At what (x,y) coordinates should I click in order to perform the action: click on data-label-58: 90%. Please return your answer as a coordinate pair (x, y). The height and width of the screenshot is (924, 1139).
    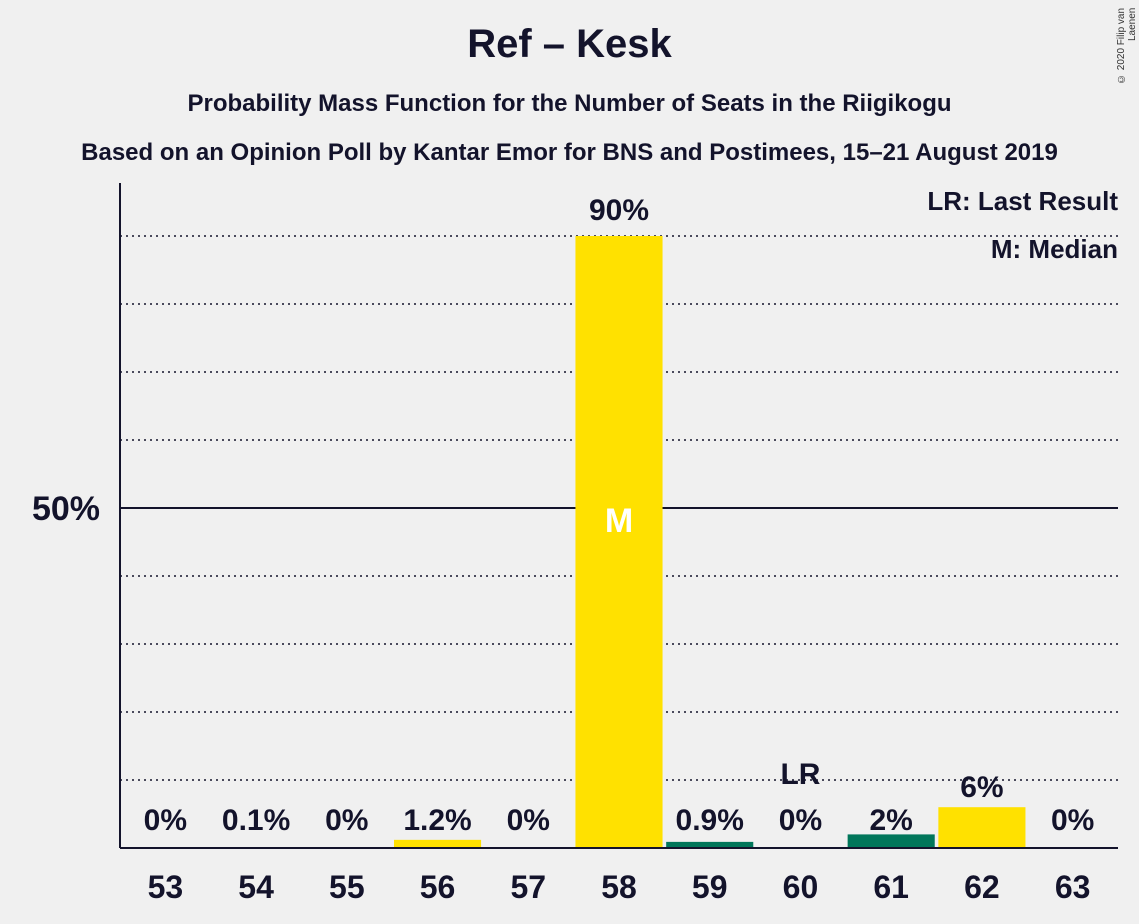
    Looking at the image, I should click on (619, 210).